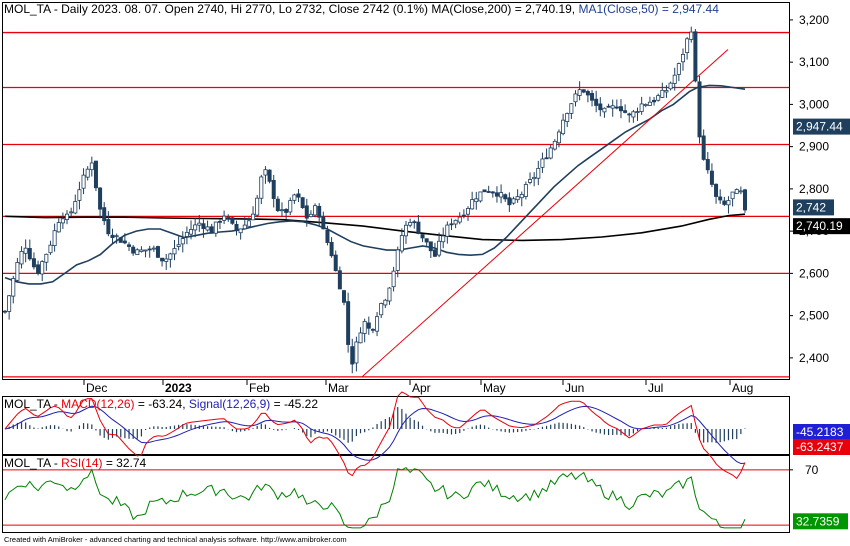  I want to click on signal-legend-value: = -45.22, so click(296, 404).